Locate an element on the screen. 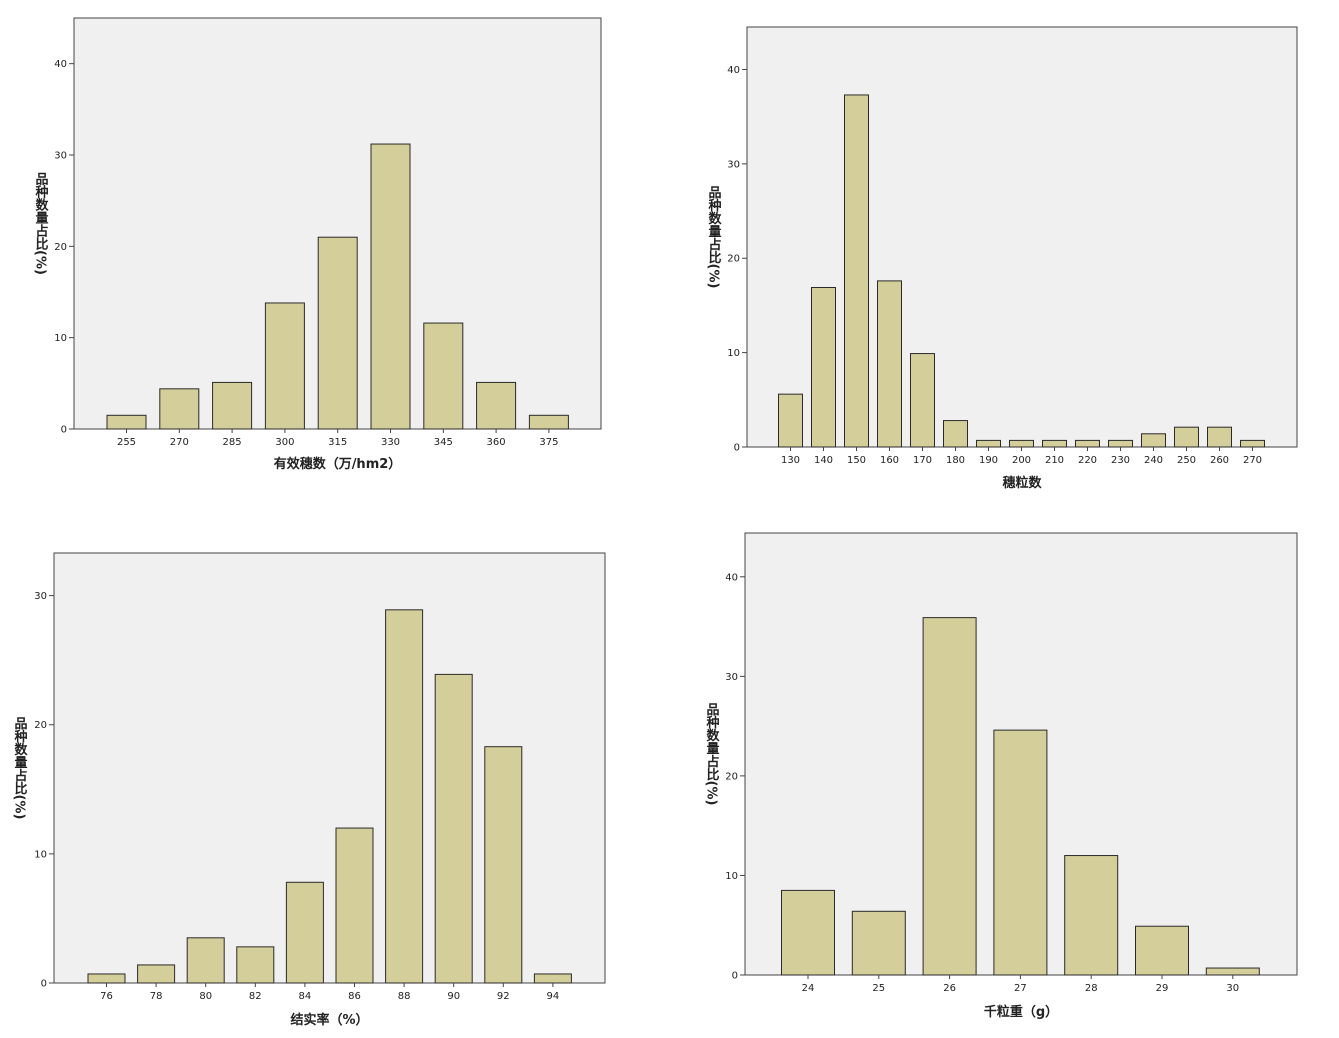 The image size is (1339, 1038). x-tick-label: 315 is located at coordinates (337, 442).